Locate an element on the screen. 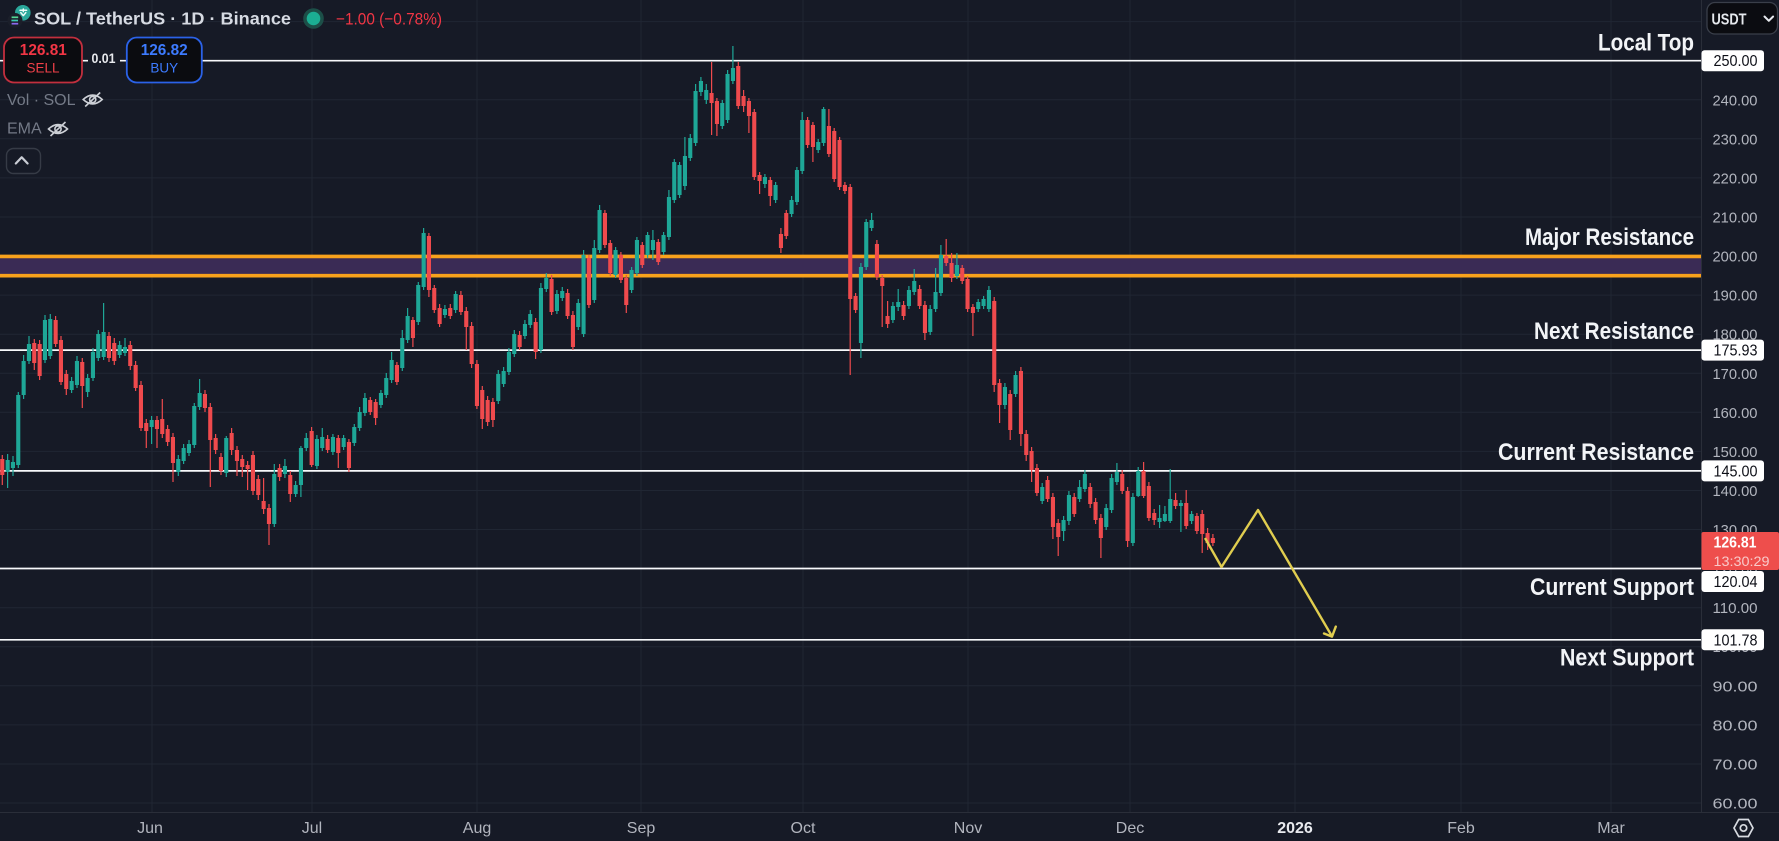  svg-text: 70.00 is located at coordinates (1735, 765).